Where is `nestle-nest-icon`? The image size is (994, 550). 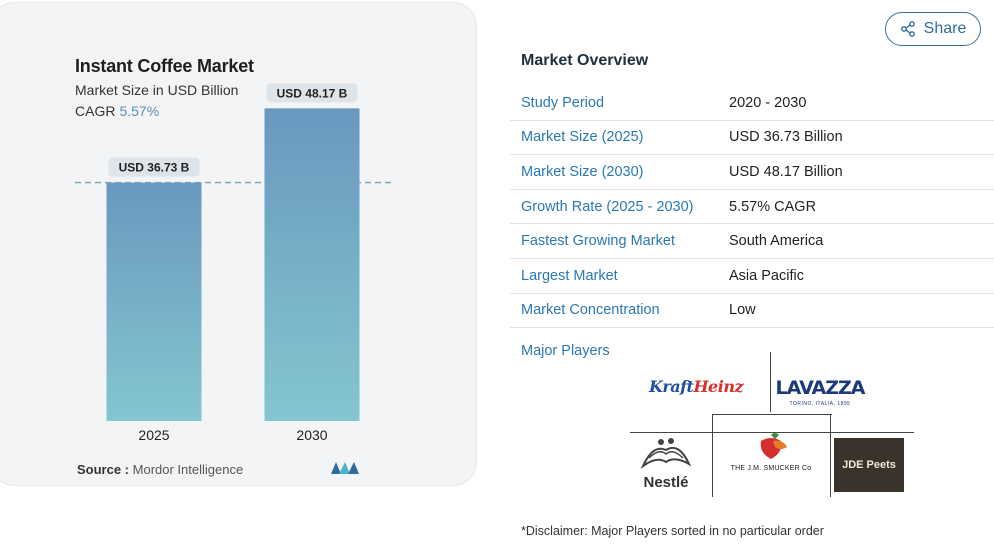 nestle-nest-icon is located at coordinates (666, 453).